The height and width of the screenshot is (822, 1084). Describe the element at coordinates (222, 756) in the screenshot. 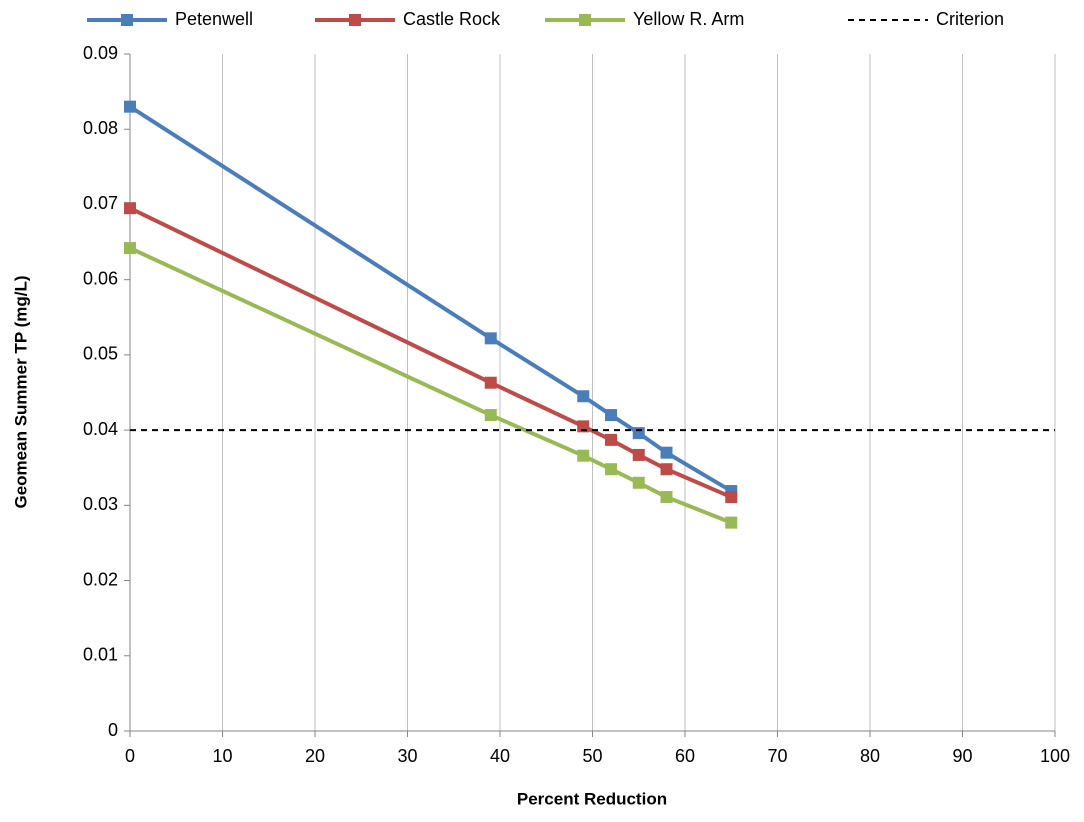

I see `x-tick-label: 10` at that location.